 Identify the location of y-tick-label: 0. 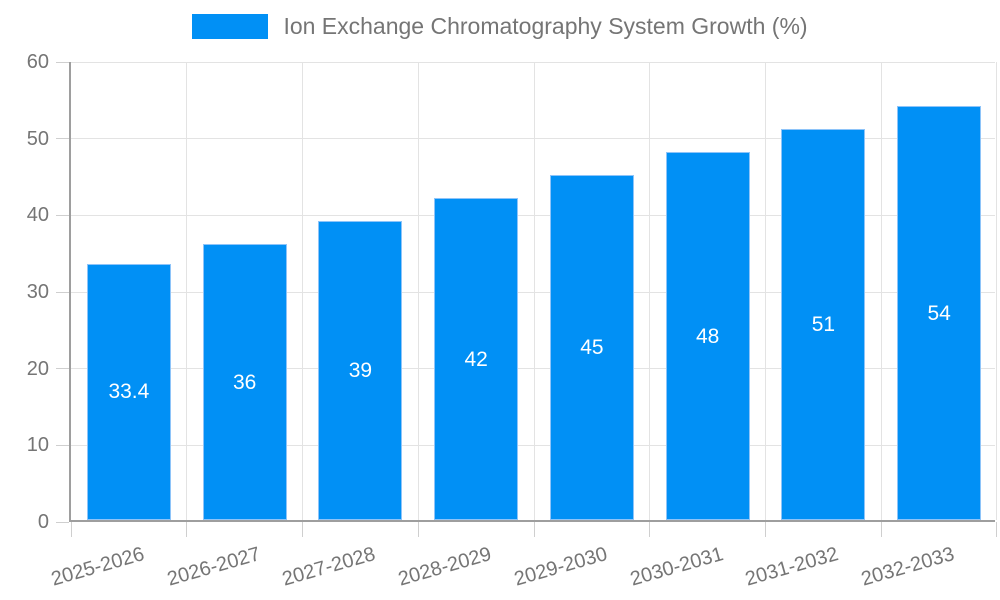
(43, 522).